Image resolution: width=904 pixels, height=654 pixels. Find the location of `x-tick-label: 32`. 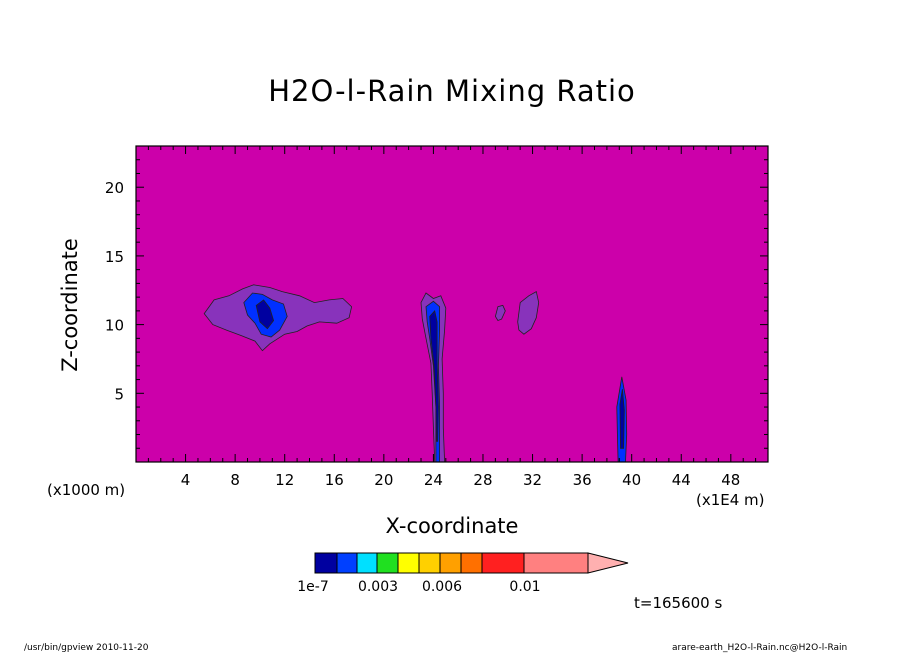

x-tick-label: 32 is located at coordinates (532, 480).